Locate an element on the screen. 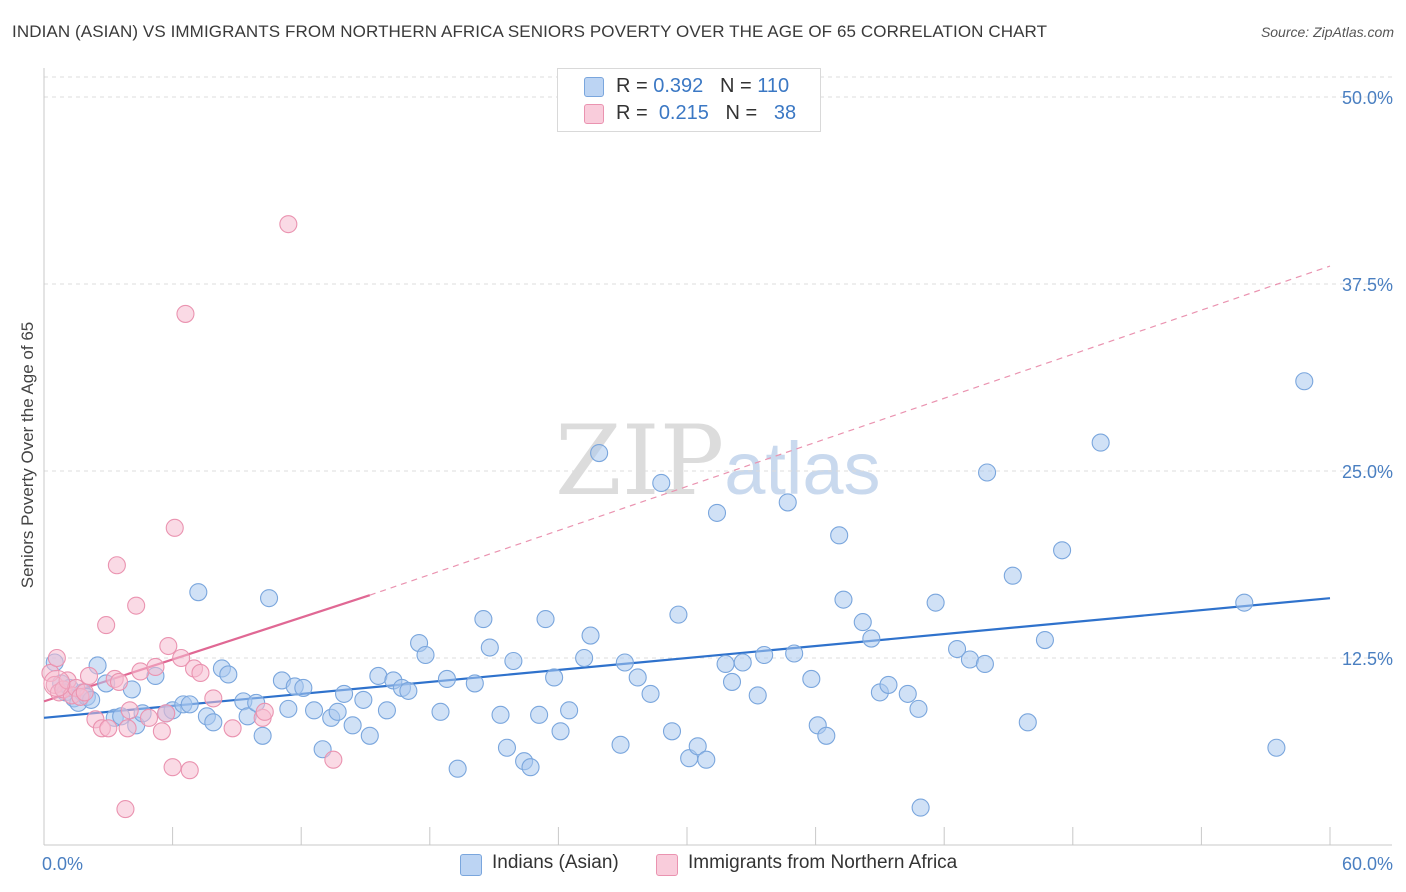  x-tick-label-start: 0.0% is located at coordinates (62, 864).